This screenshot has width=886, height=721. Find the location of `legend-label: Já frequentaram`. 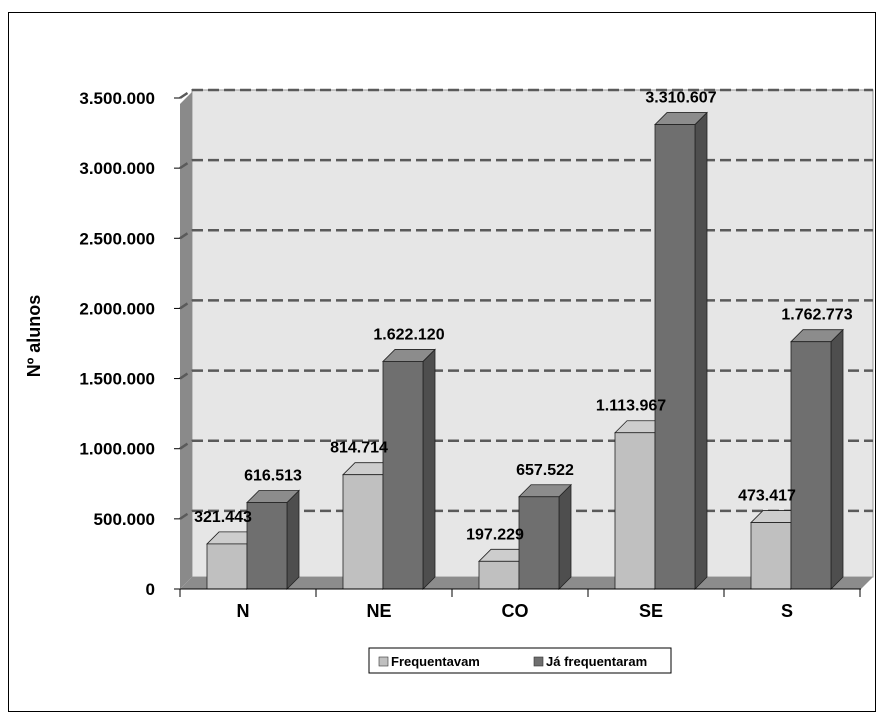

legend-label: Já frequentaram is located at coordinates (596, 661).